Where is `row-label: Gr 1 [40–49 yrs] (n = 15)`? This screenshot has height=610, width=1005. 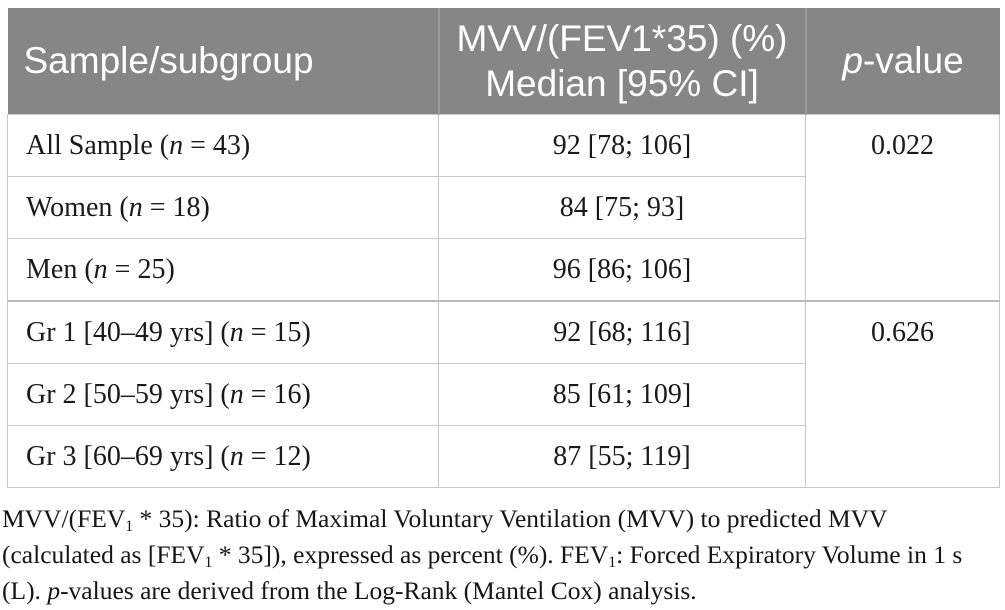
row-label: Gr 1 [40–49 yrs] (n = 15) is located at coordinates (223, 332).